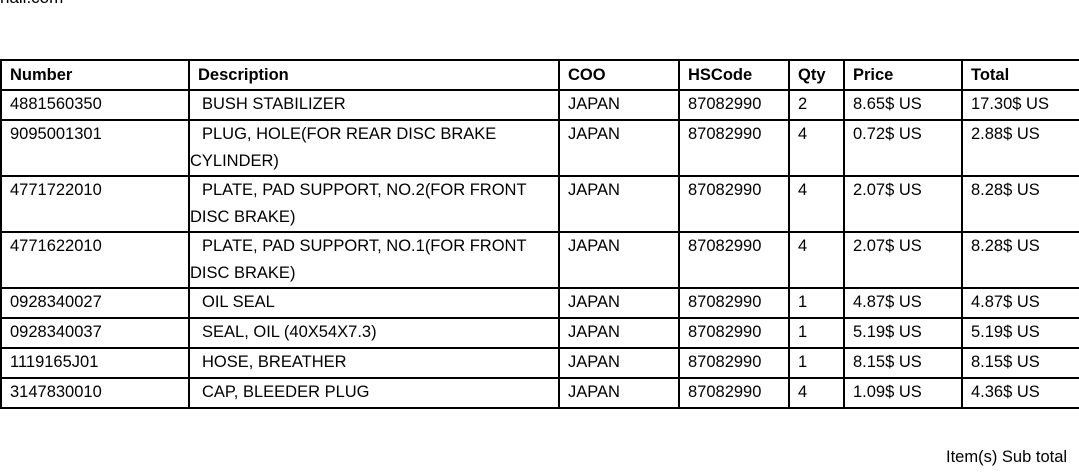 The height and width of the screenshot is (475, 1079). I want to click on cell-number: 0928340037, so click(95, 333).